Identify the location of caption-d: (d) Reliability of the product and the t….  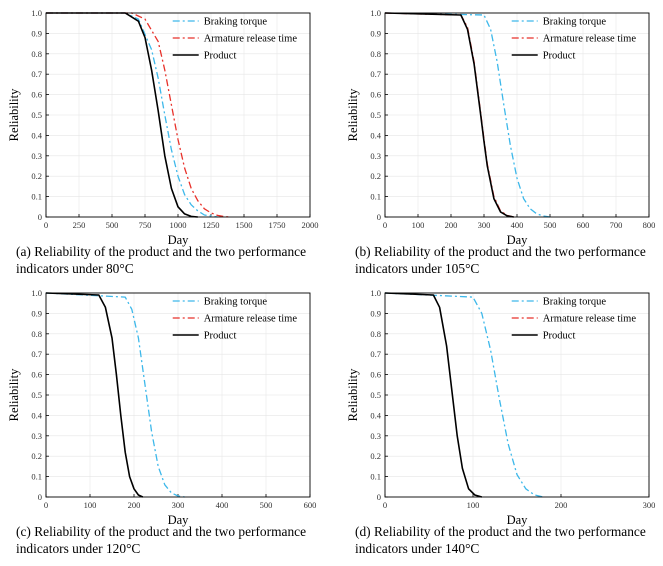
(509, 540).